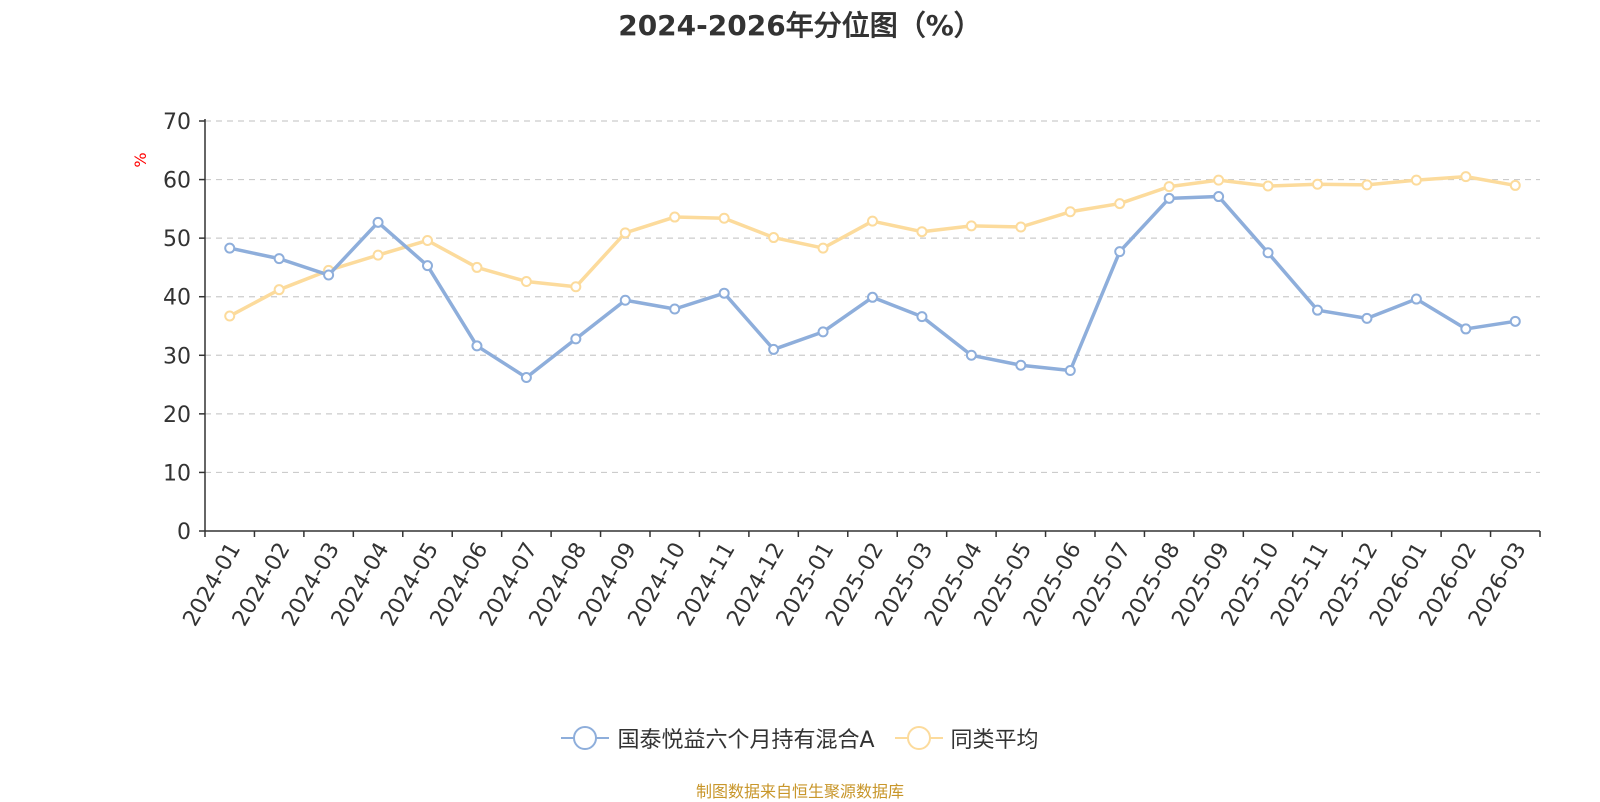  Describe the element at coordinates (994, 740) in the screenshot. I see `legend-label: 同类平均` at that location.